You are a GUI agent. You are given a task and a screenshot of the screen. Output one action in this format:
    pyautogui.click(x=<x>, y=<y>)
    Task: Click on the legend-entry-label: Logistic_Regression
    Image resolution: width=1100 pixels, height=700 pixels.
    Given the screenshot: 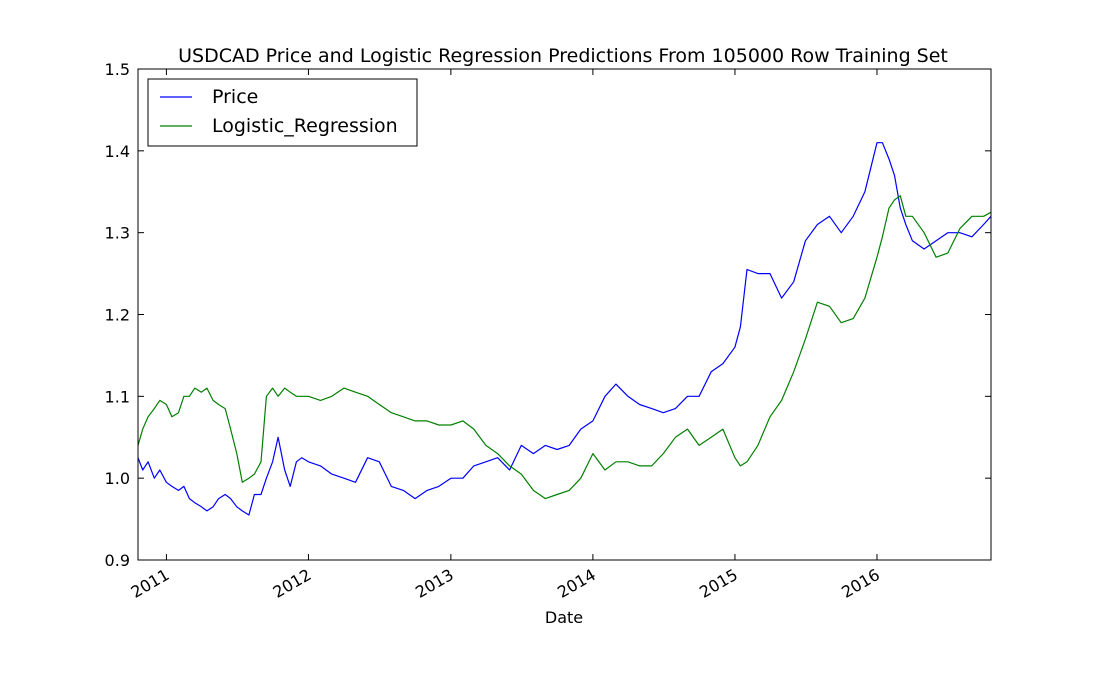 What is the action you would take?
    pyautogui.click(x=305, y=126)
    